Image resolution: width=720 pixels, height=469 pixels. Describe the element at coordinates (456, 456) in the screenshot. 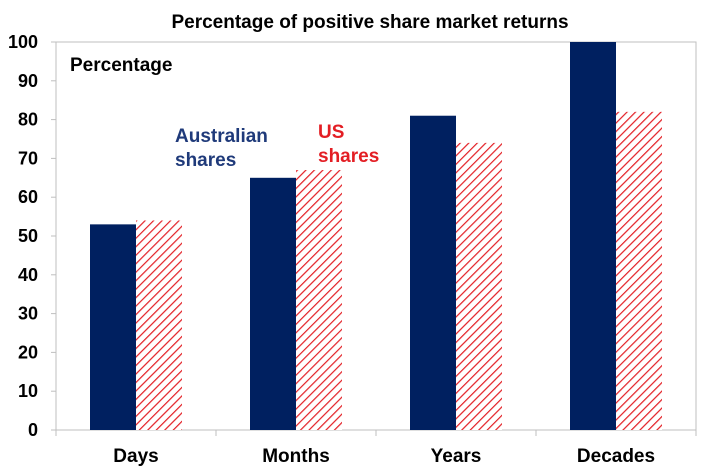

I see `x-category-label: Years` at that location.